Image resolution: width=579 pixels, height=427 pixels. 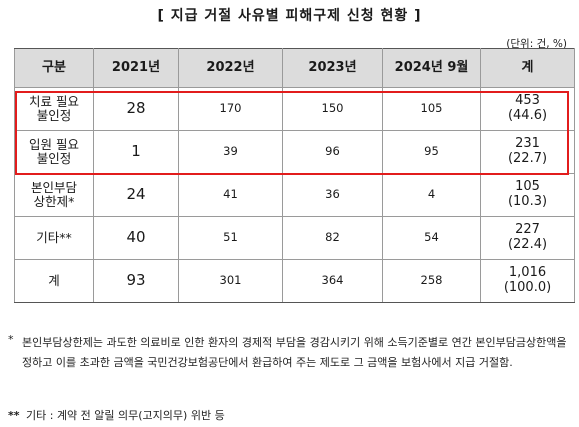 I want to click on table-row-sum: 계 93 301 364 258 1,016 (100.0), so click(x=294, y=281).